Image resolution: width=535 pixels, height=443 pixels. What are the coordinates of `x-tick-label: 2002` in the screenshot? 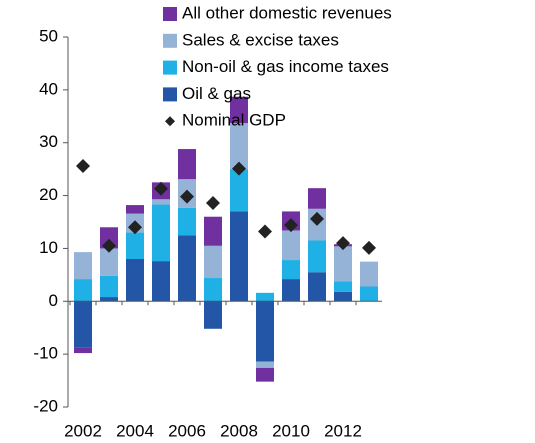 It's located at (83, 430).